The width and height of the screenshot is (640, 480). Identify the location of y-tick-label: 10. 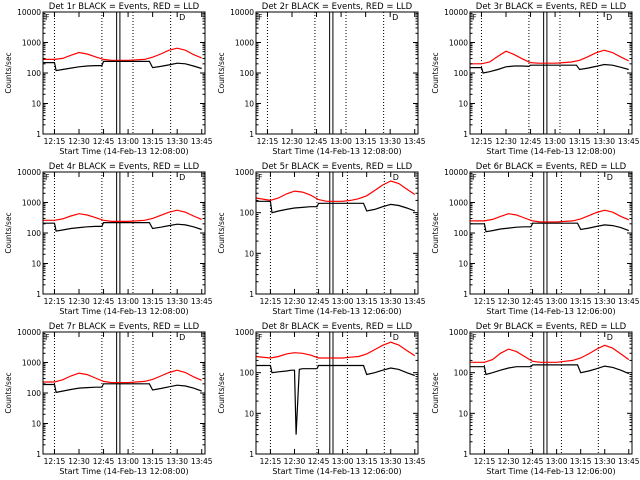
(36, 424).